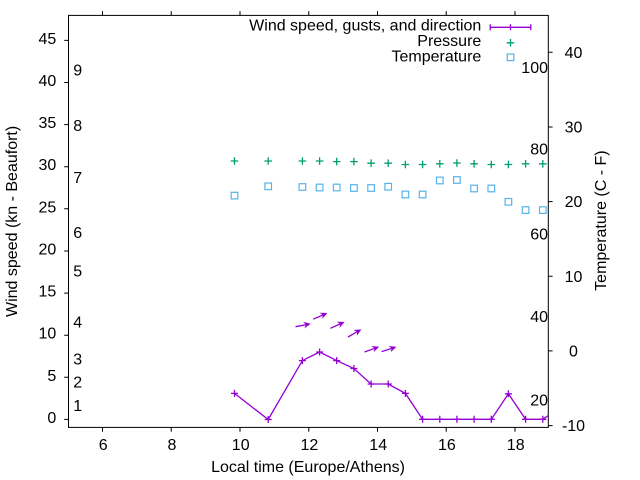 The height and width of the screenshot is (480, 640). What do you see at coordinates (539, 149) in the screenshot?
I see `svg-text: 80` at bounding box center [539, 149].